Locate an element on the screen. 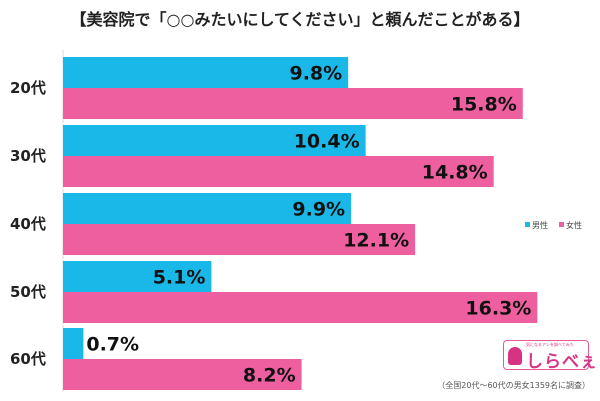 Image resolution: width=600 pixels, height=401 pixels. category-label: 30代 is located at coordinates (28, 156).